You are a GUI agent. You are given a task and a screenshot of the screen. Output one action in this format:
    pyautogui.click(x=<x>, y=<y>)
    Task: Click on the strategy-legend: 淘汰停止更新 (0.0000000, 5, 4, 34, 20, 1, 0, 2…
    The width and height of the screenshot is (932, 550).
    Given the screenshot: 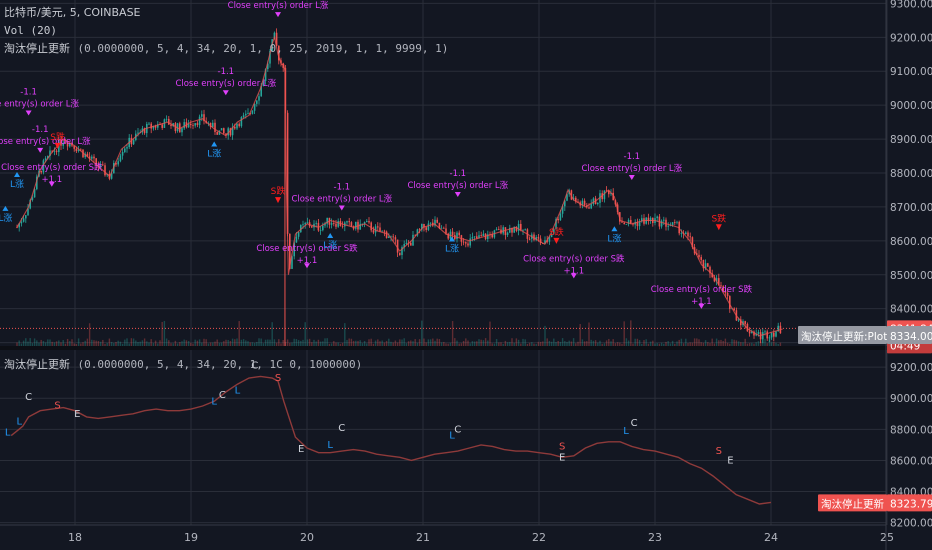 What is the action you would take?
    pyautogui.click(x=228, y=49)
    